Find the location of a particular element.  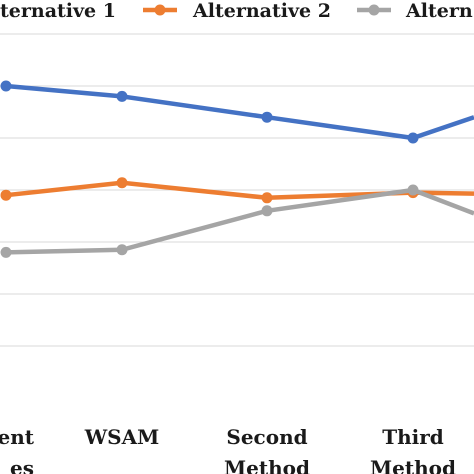

x-tick-label: ent is located at coordinates (17, 437).